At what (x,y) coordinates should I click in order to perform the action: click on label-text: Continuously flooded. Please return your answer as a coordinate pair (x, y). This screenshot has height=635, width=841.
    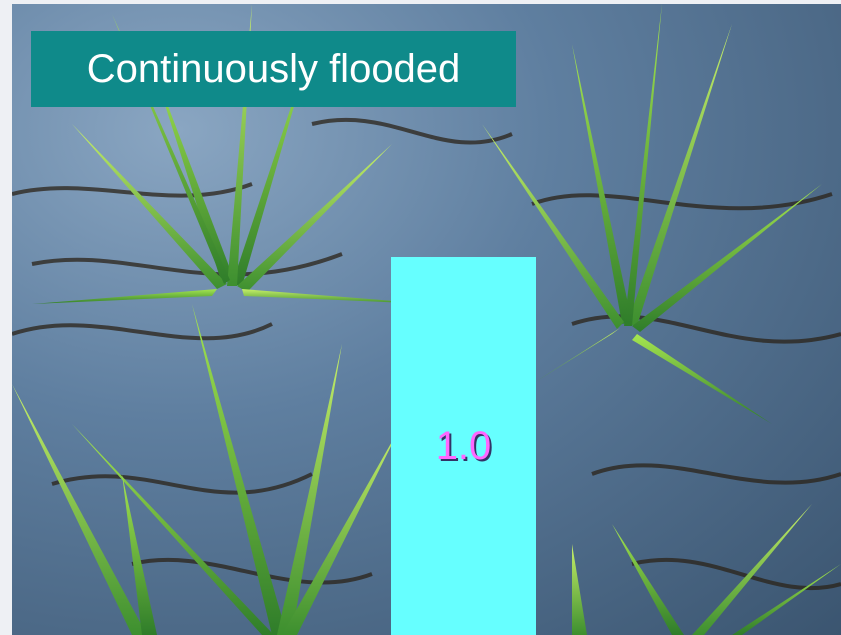
    Looking at the image, I should click on (273, 68).